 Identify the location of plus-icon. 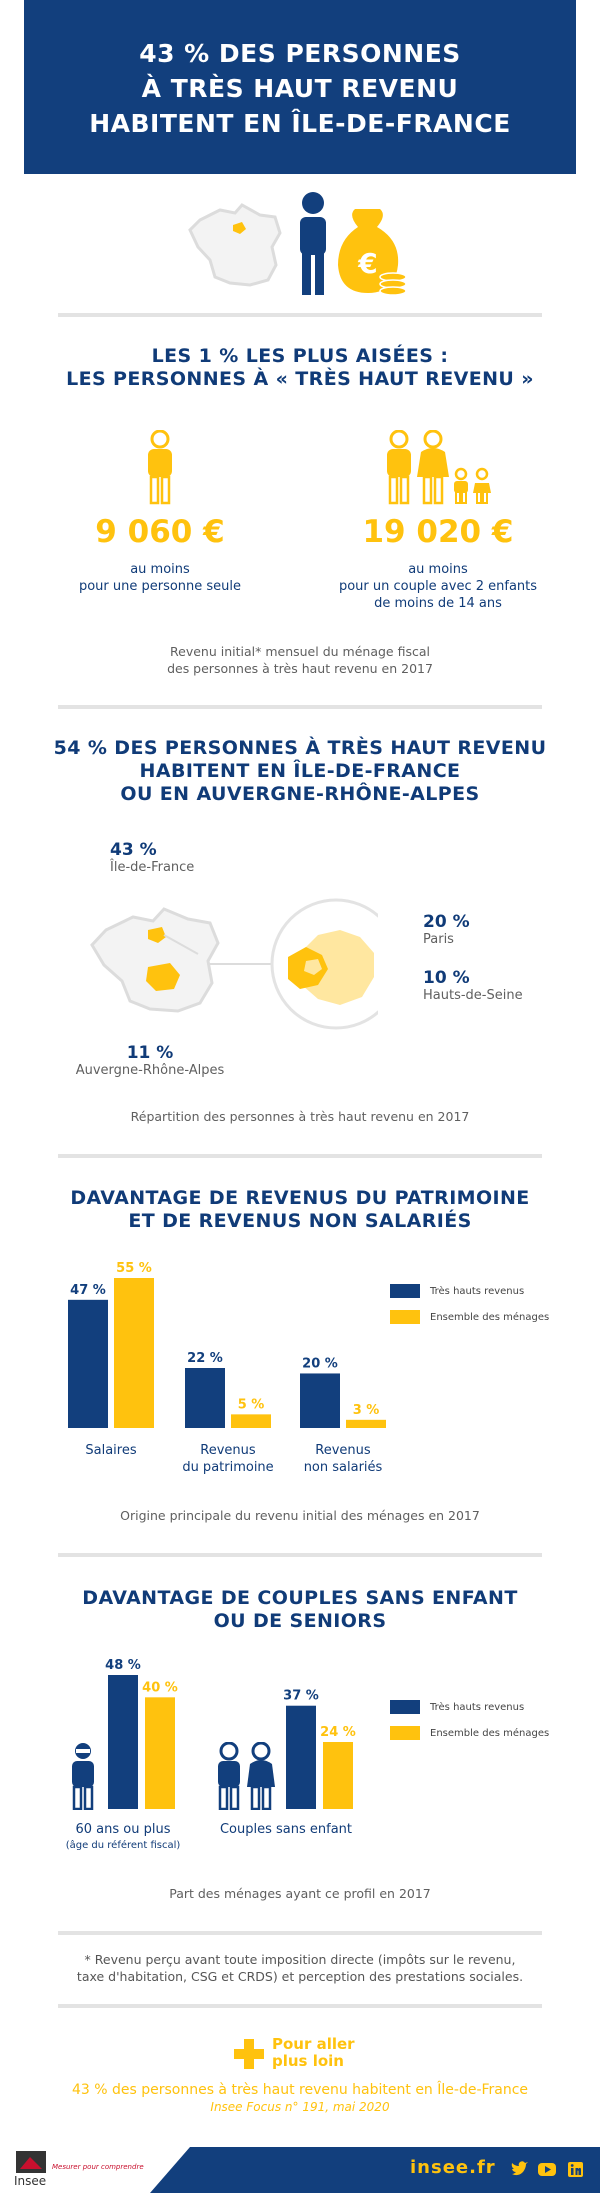
(249, 2054).